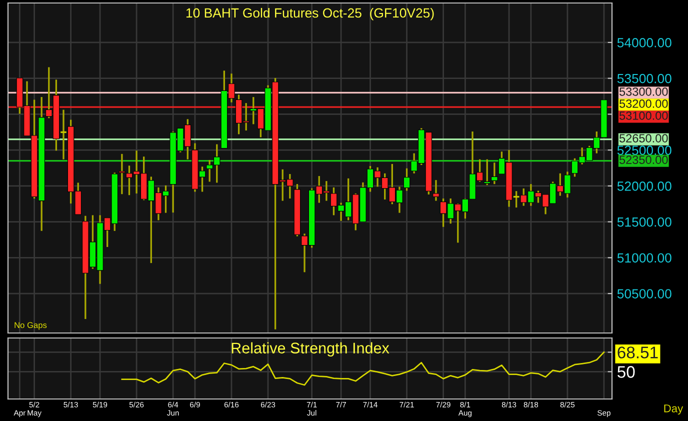 The height and width of the screenshot is (421, 688). What do you see at coordinates (674, 409) in the screenshot?
I see `text: Day` at bounding box center [674, 409].